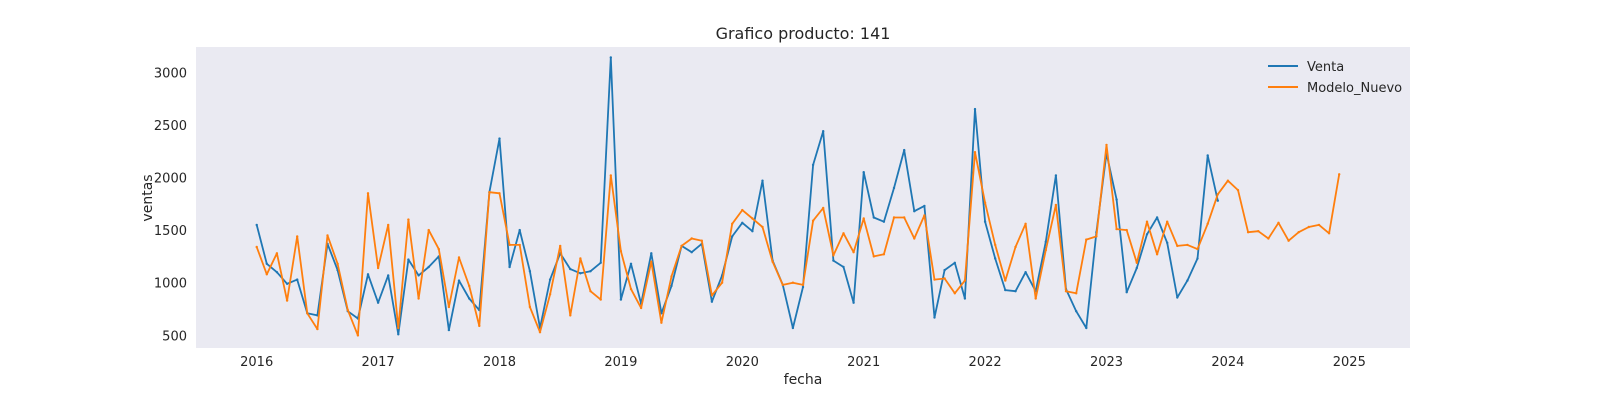 The image size is (1600, 404). Describe the element at coordinates (148, 197) in the screenshot. I see `y-axis-label: ventas` at that location.